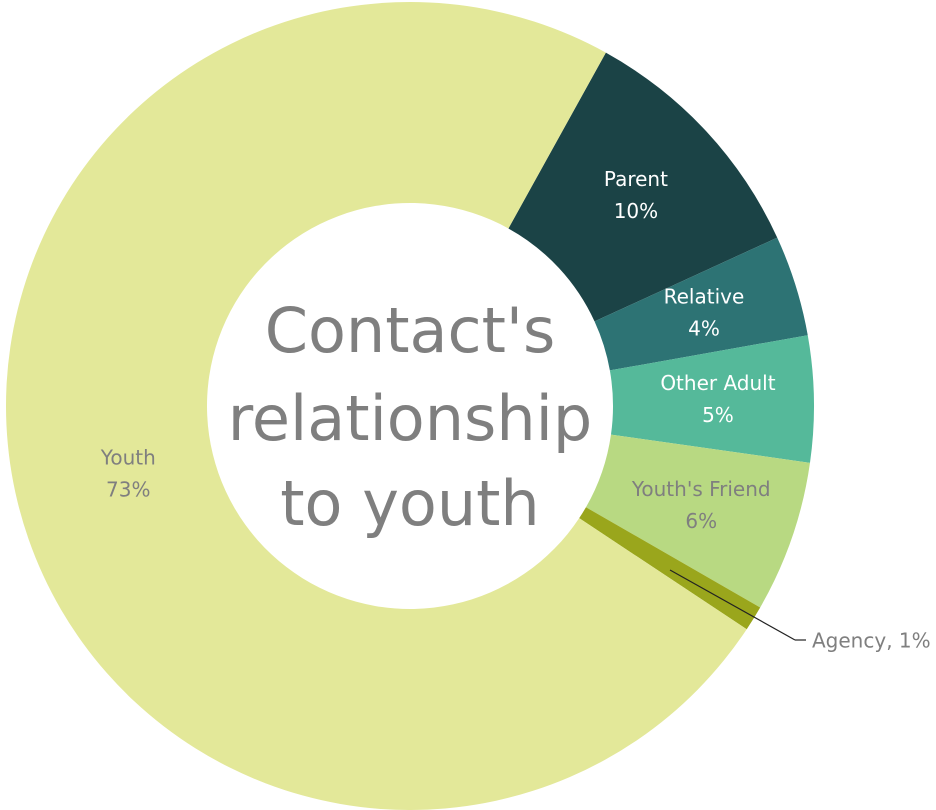 The width and height of the screenshot is (936, 810). I want to click on slice: Relative, so click(701, 304).